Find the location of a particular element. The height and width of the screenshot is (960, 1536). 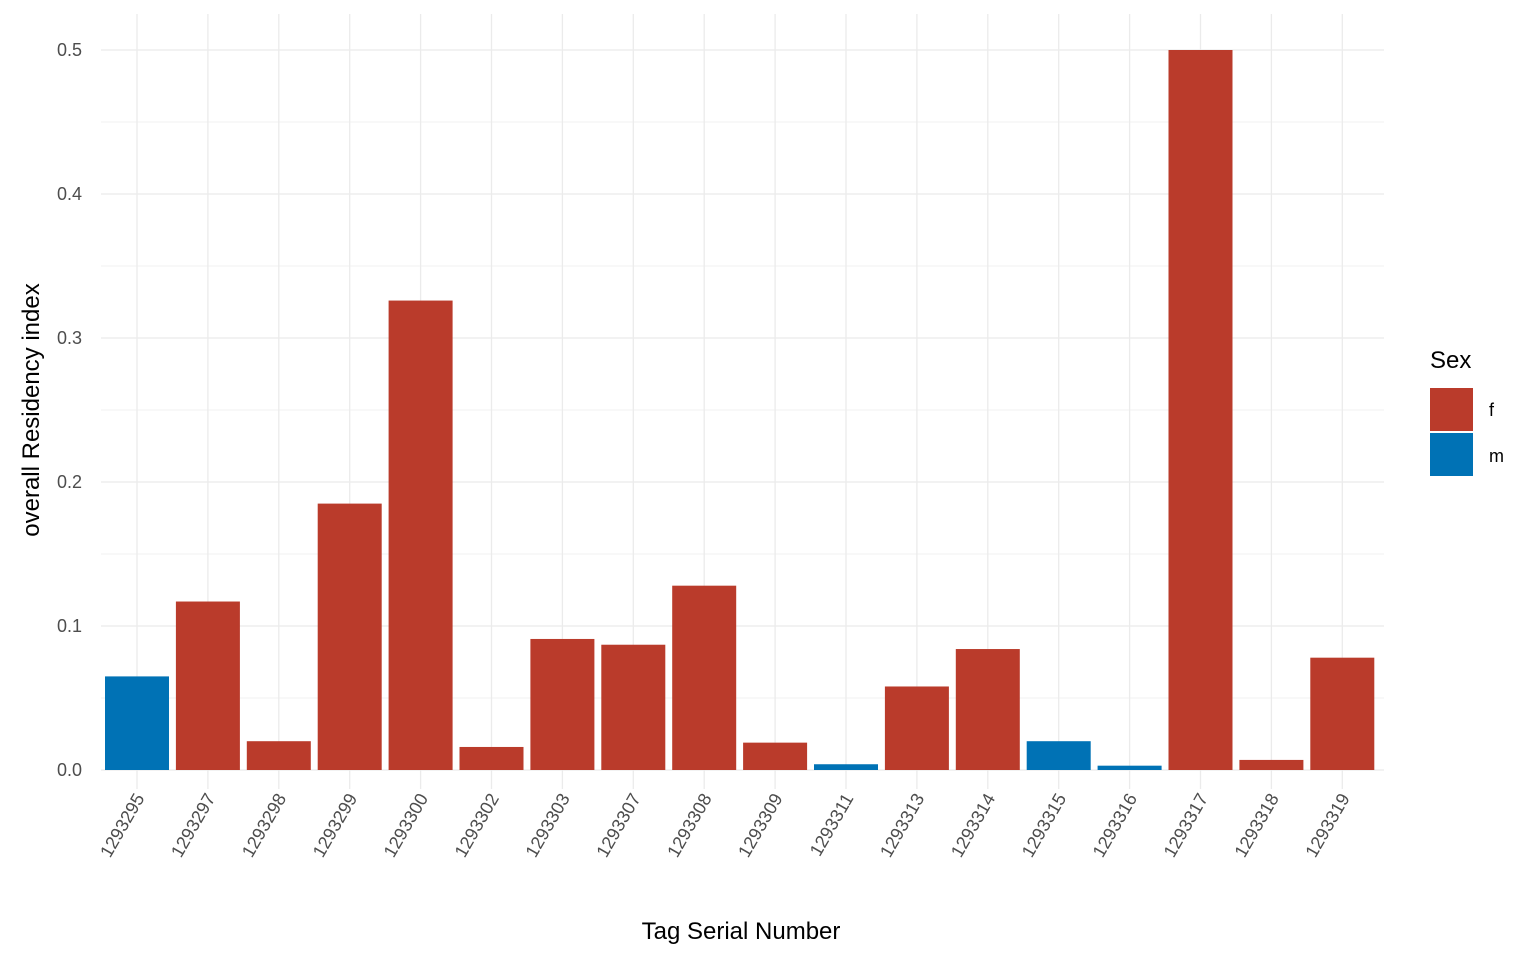

x-tick-label: 1293297 is located at coordinates (193, 825).